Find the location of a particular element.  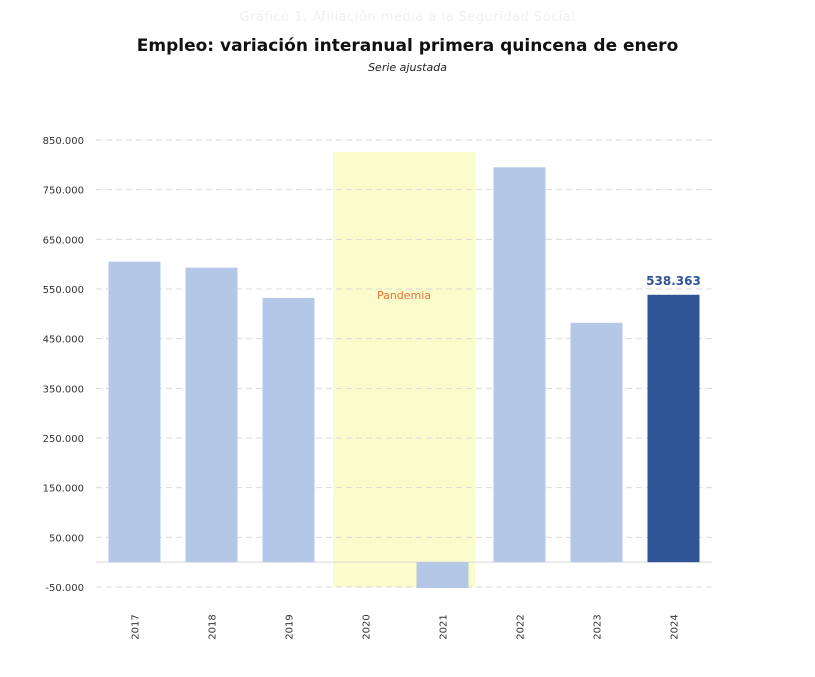

y-tick-label: 50.000 is located at coordinates (66, 538).